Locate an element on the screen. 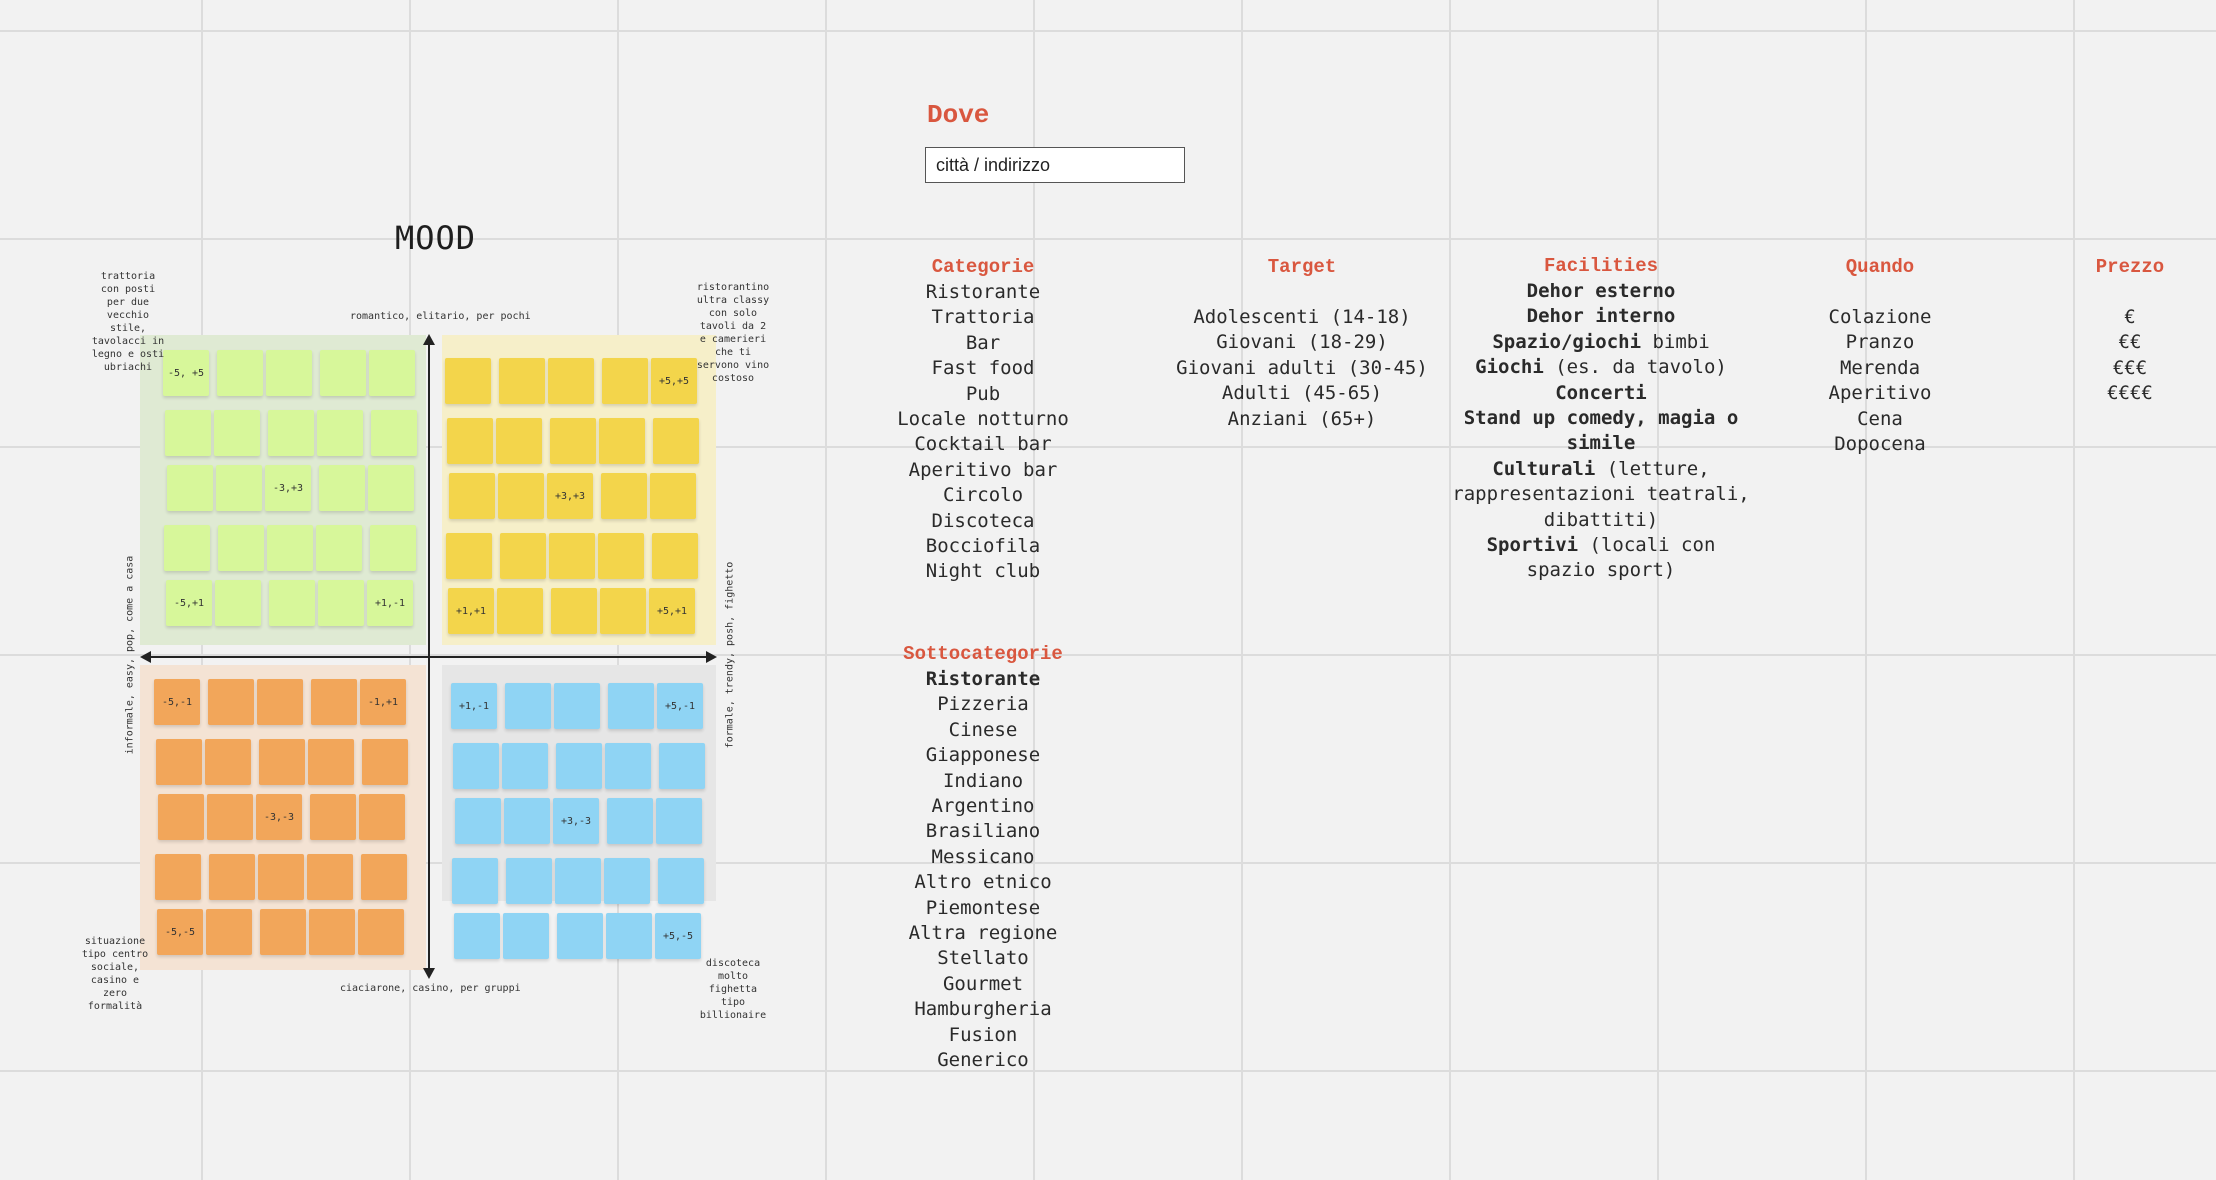 The width and height of the screenshot is (2216, 1180). sticky-note: -5, +5 is located at coordinates (186, 373).